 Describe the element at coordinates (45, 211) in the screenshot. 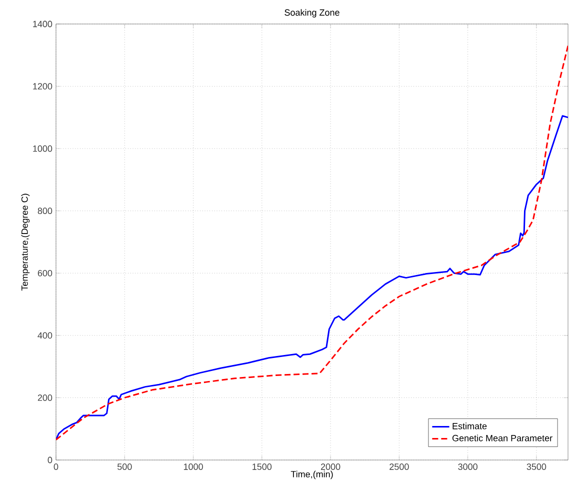

I see `y-tick-label: 800` at that location.